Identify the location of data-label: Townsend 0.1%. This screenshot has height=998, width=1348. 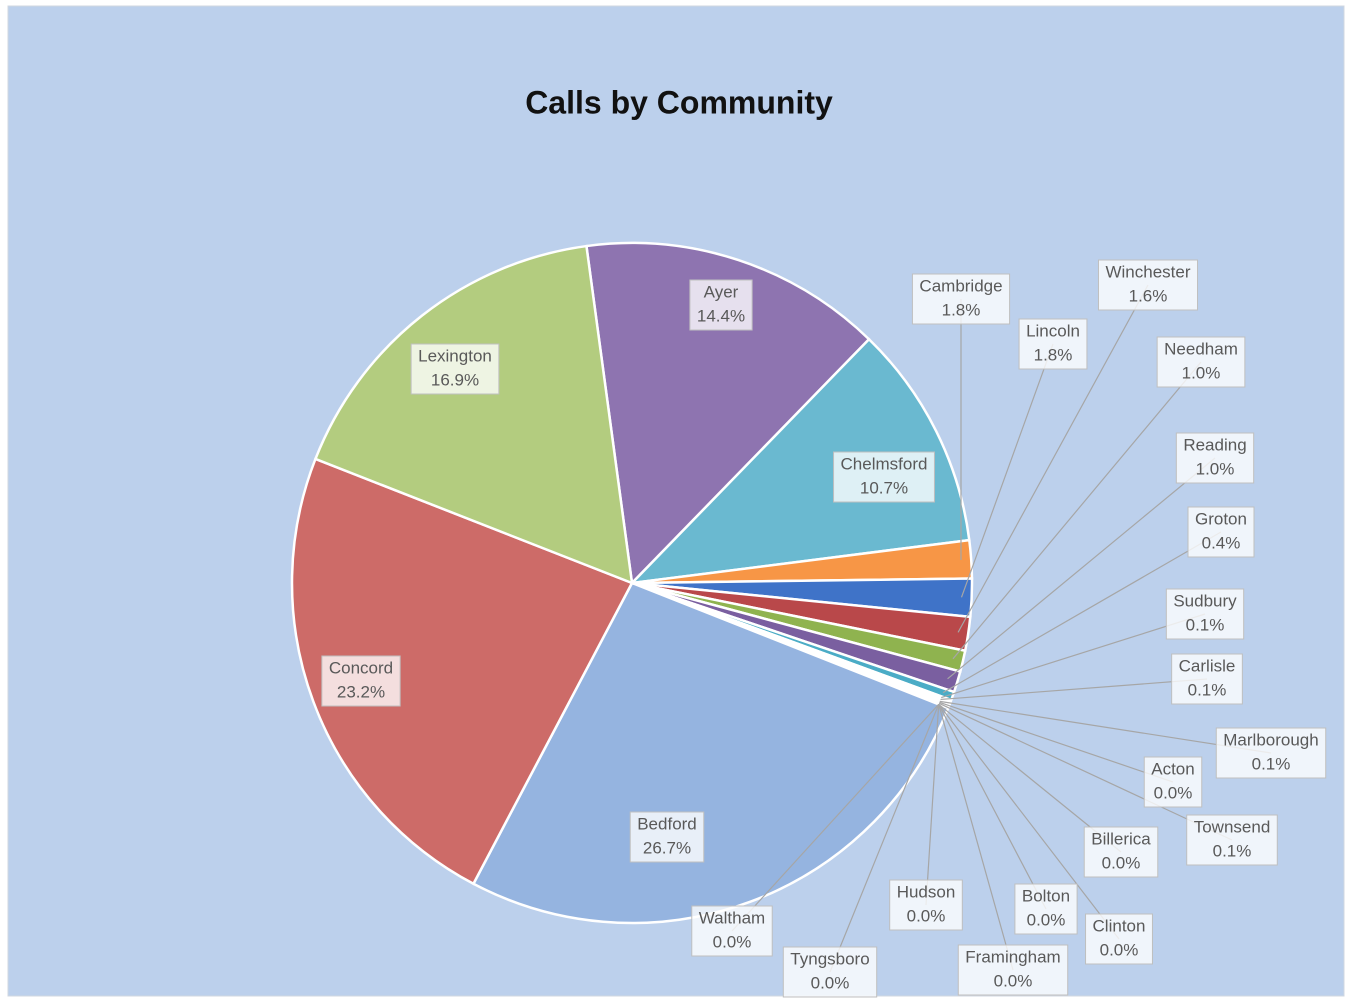
(1232, 840).